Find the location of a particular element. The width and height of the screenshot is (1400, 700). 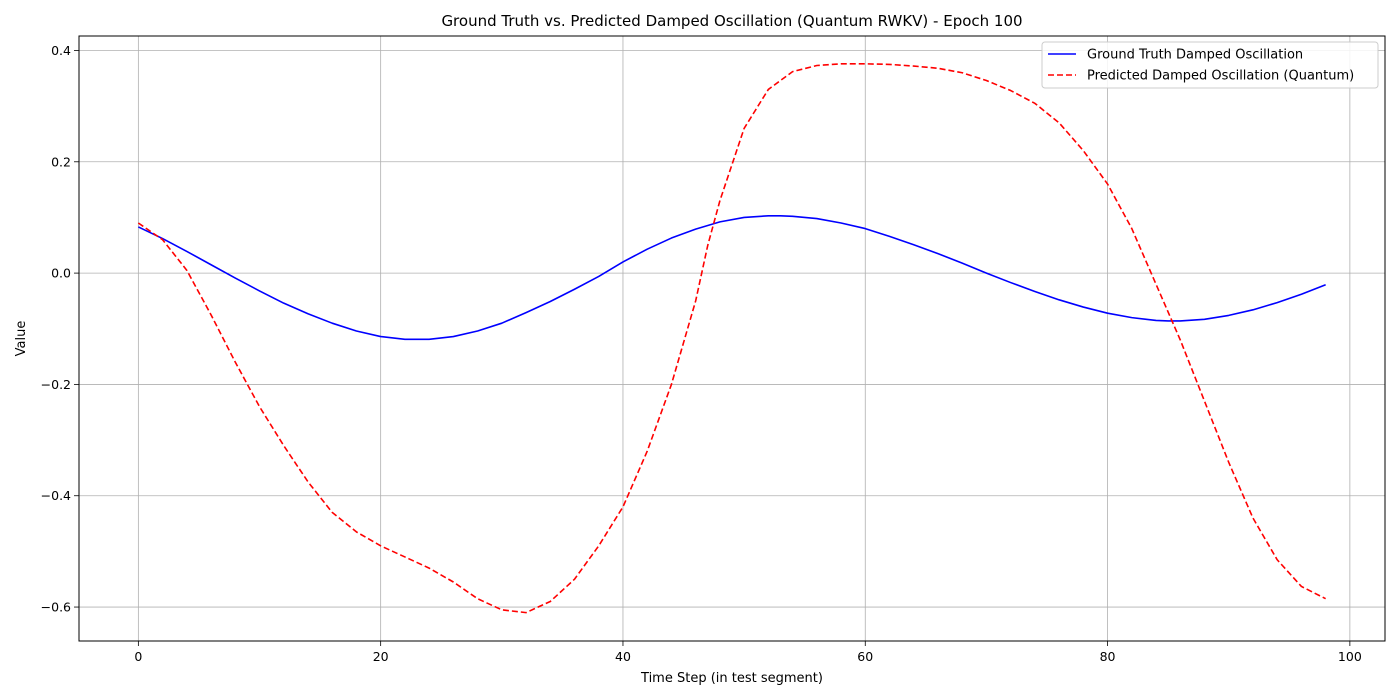

x-tick-label: 60 is located at coordinates (865, 656).